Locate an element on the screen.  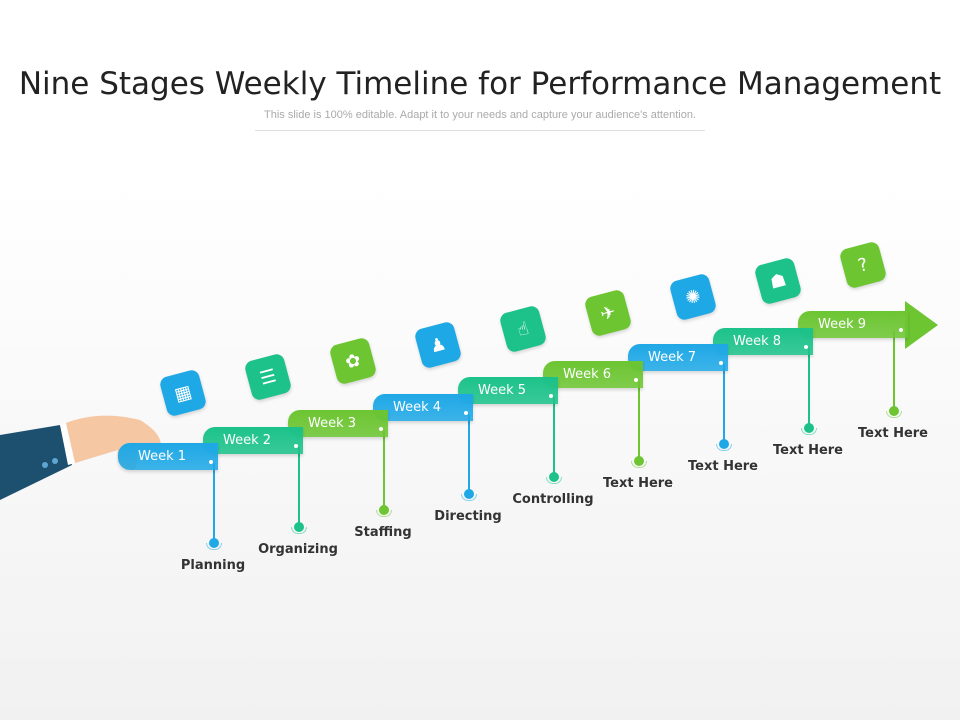
icon-glyph: ☰ is located at coordinates (268, 377).